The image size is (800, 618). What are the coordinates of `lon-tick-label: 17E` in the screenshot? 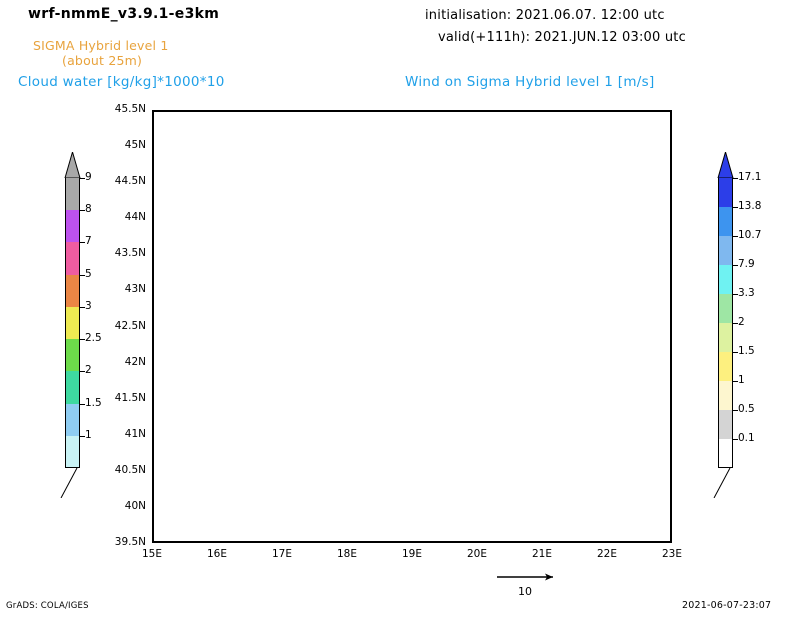 It's located at (282, 554).